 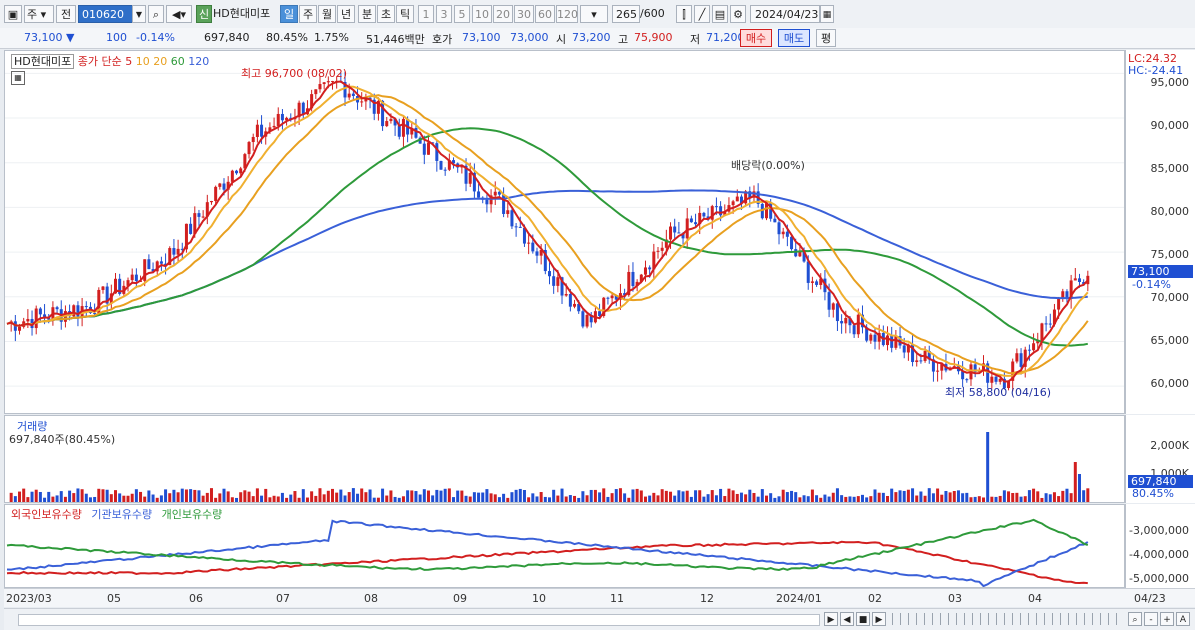 I want to click on interval-20: 20, so click(x=503, y=14).